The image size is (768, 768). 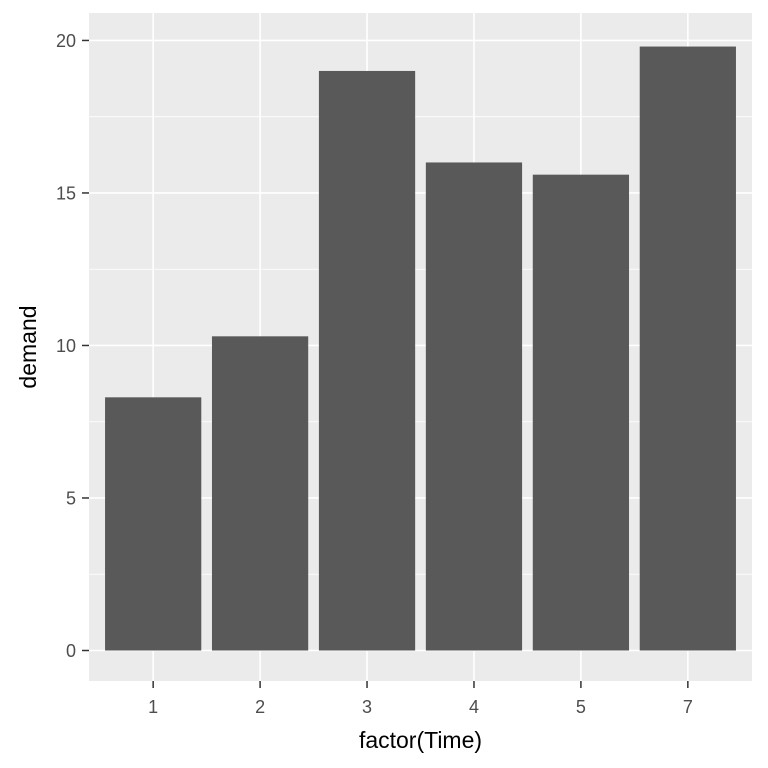 I want to click on y-tick-label: 0, so click(x=71, y=651).